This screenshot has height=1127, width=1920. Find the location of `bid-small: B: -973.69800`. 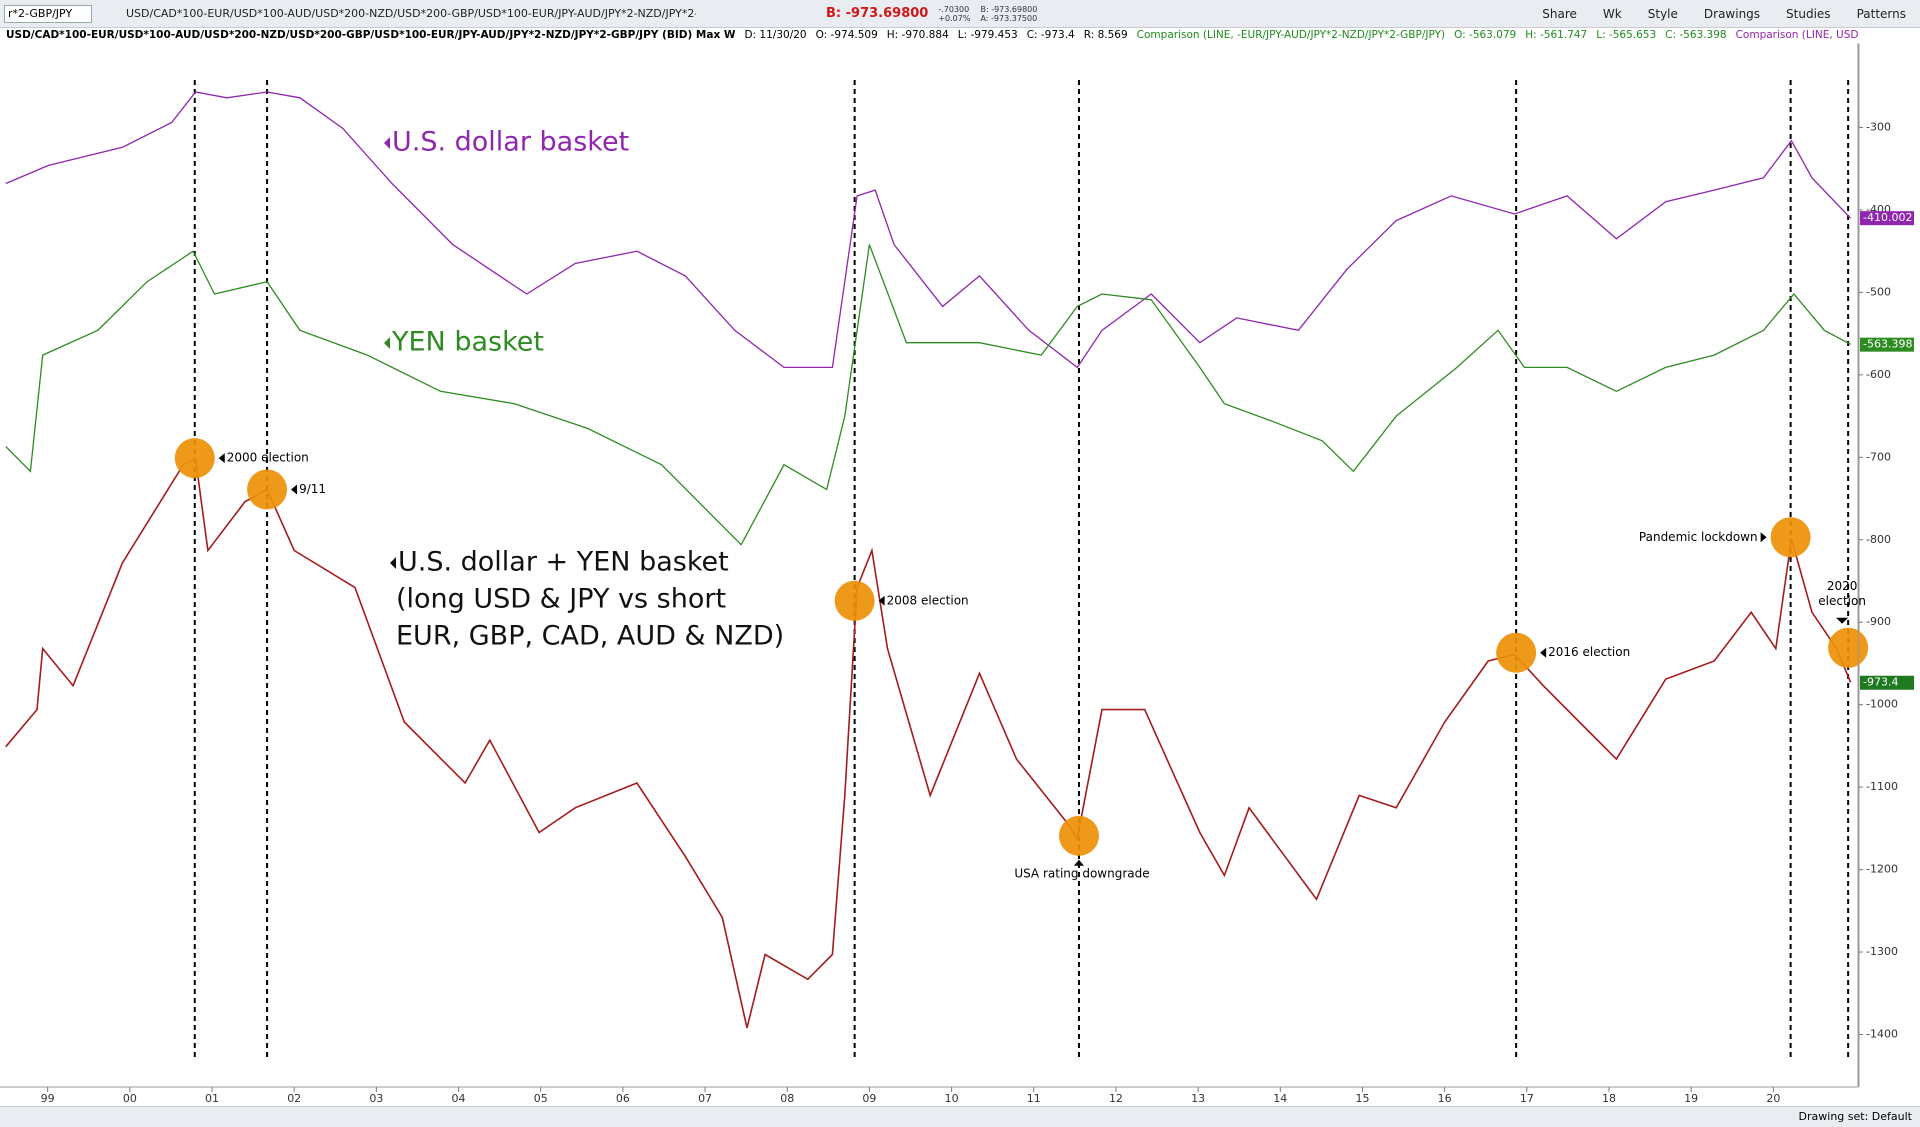

bid-small: B: -973.69800 is located at coordinates (1009, 9).